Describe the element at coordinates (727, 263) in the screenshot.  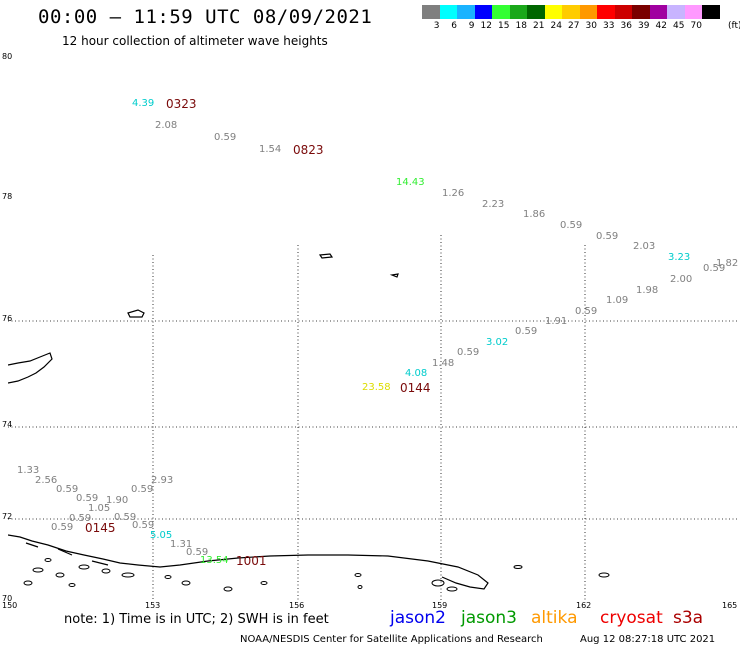
I see `swh-label: 1.82` at that location.